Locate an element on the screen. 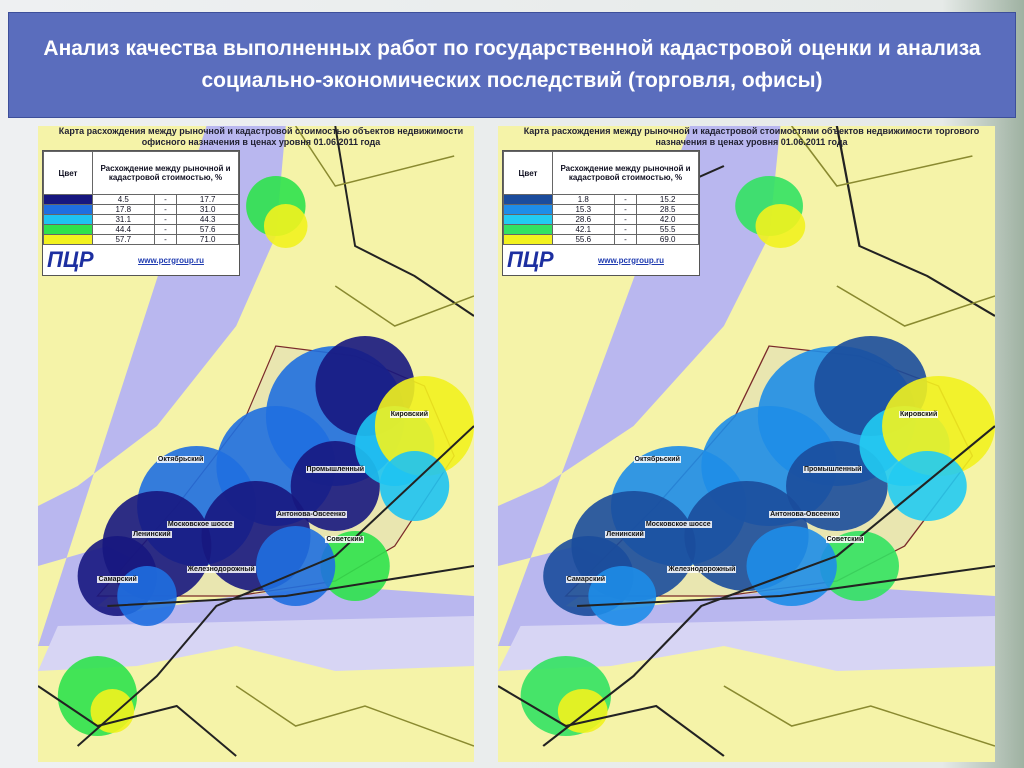  legend-row: 15.3-28.5 is located at coordinates (601, 209).